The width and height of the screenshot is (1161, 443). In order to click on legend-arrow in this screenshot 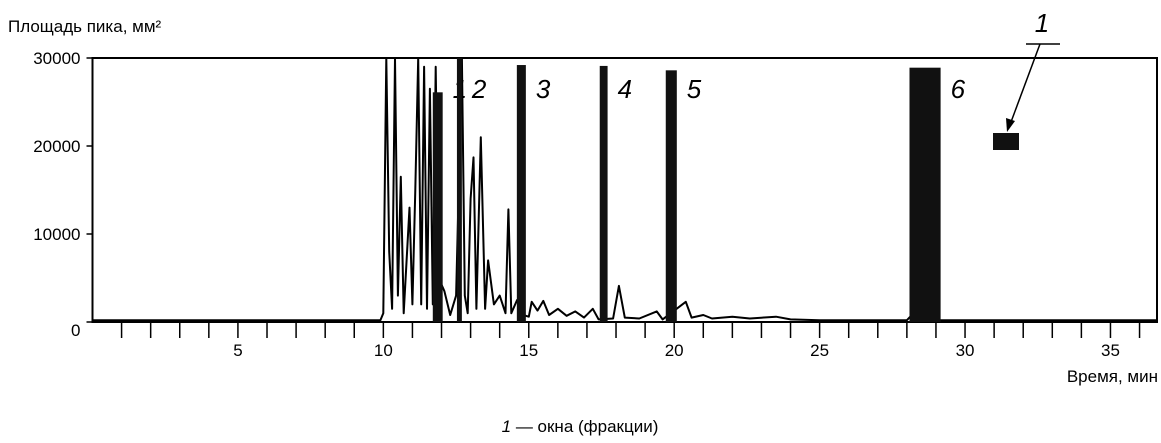, I will do `click(1025, 83)`.